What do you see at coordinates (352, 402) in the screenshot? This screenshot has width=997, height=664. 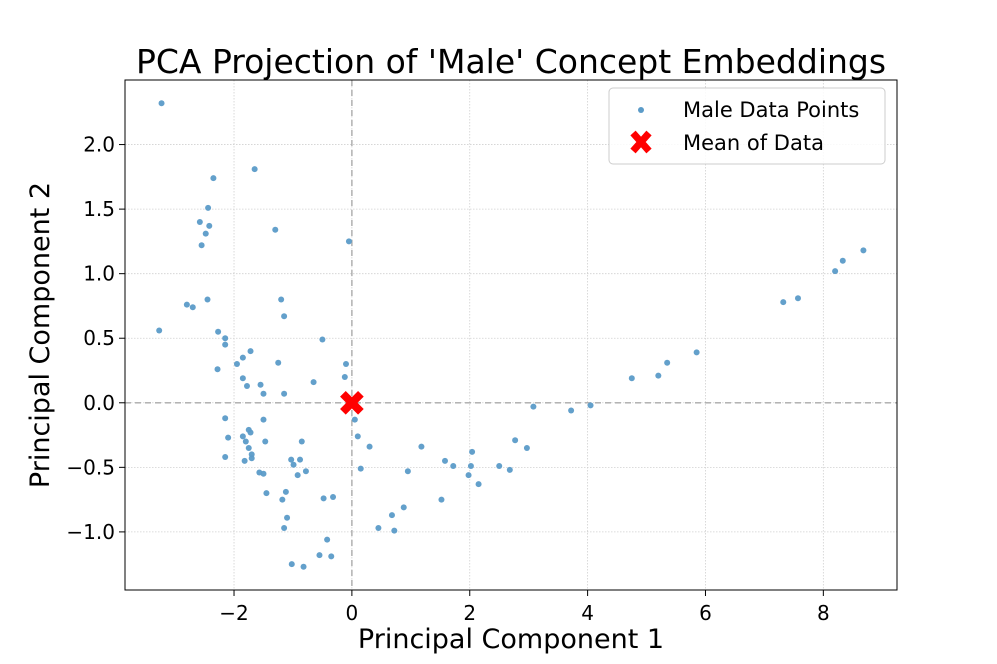 I see `mean-marker-group` at bounding box center [352, 402].